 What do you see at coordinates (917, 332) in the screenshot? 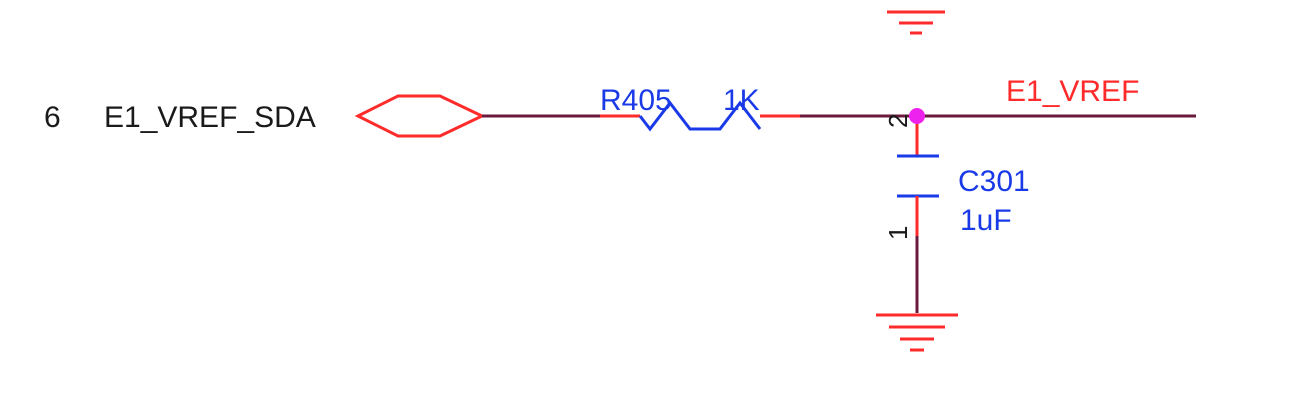
I see `ground-bottom-icon` at bounding box center [917, 332].